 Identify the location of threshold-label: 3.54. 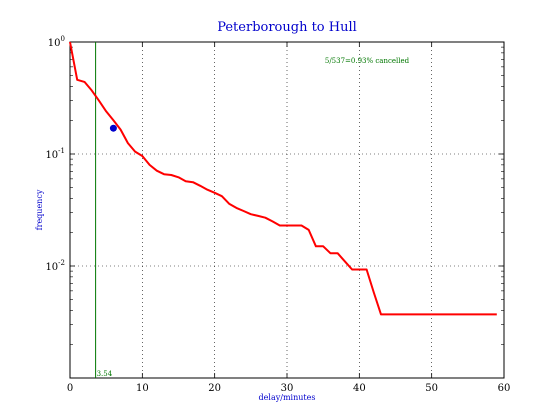
(105, 374).